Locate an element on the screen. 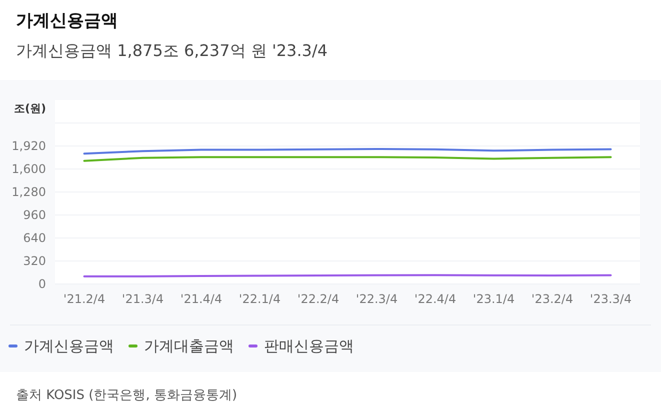  y-tick-label: 1,280 is located at coordinates (29, 192).